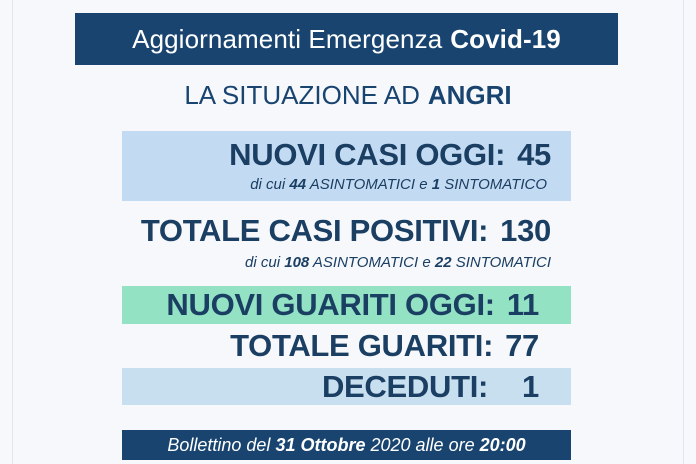 The image size is (696, 464). Describe the element at coordinates (683, 232) in the screenshot. I see `frame-line-right` at that location.